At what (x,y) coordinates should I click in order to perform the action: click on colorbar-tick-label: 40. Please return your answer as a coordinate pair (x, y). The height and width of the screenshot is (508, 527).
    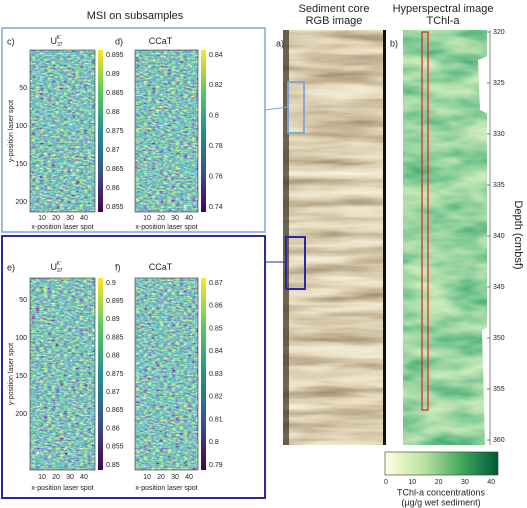
    Looking at the image, I should click on (491, 482).